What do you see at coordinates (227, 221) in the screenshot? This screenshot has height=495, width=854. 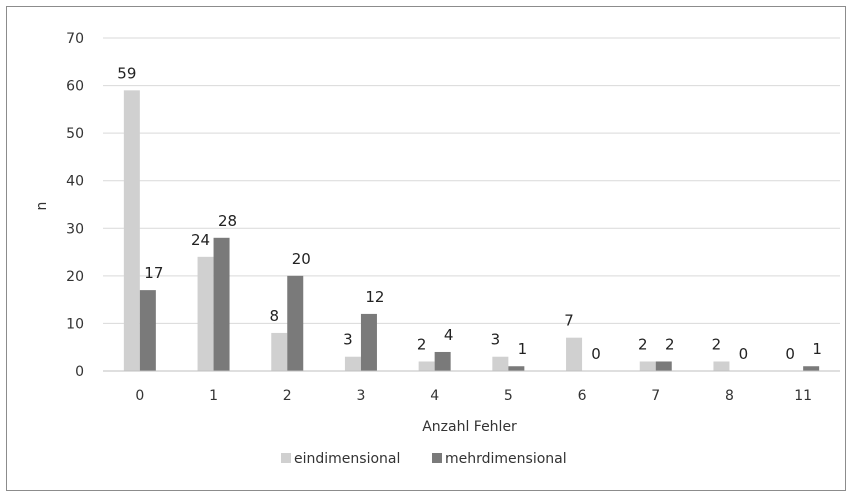 I see `data-label: 28` at bounding box center [227, 221].